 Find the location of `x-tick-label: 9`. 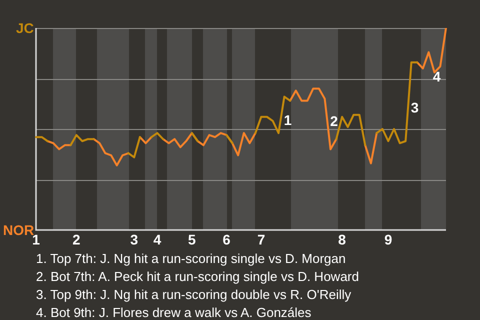

x-tick-label: 9 is located at coordinates (388, 239).